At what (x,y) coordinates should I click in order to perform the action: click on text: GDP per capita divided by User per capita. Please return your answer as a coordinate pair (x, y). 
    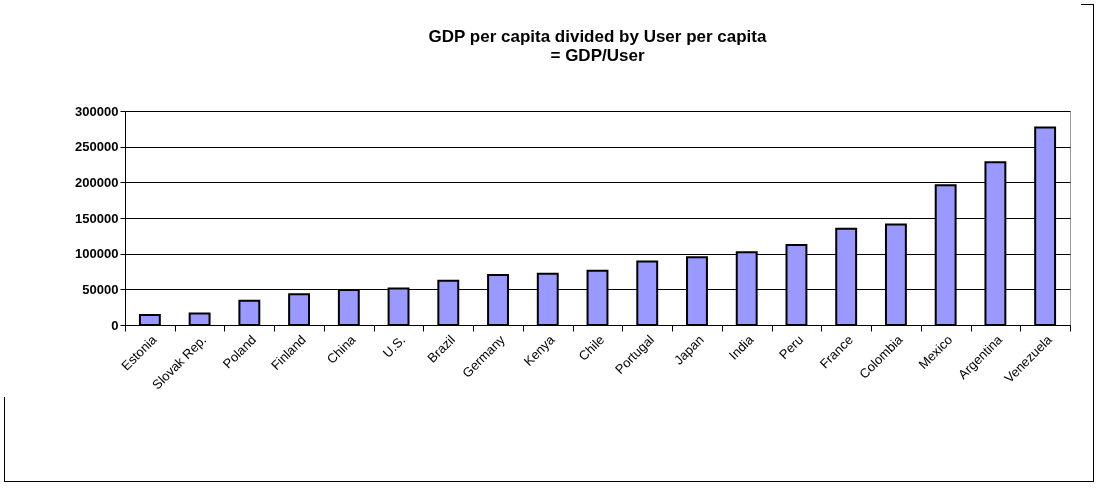
    Looking at the image, I should click on (597, 36).